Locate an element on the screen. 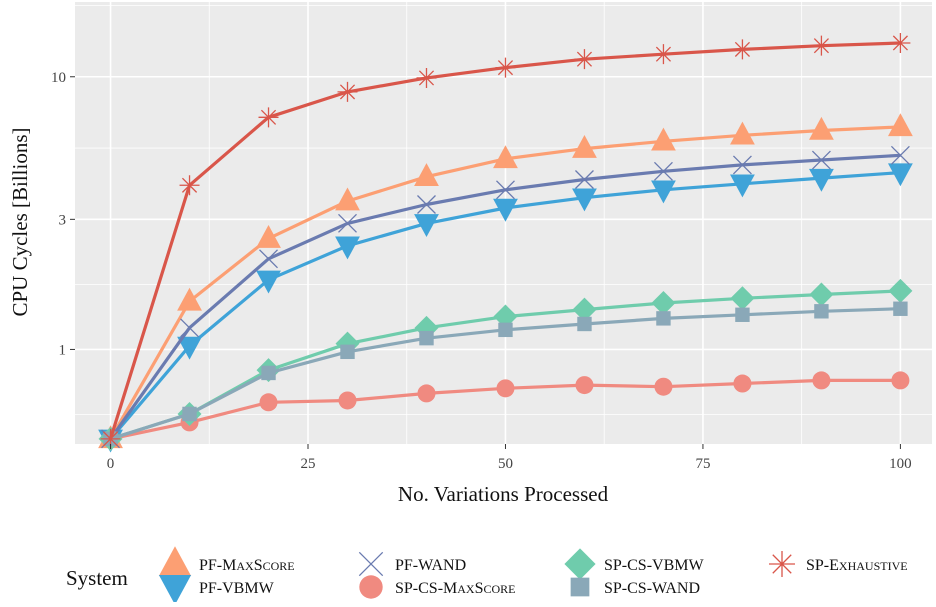  legend-key-pf-vbmw is located at coordinates (175, 589).